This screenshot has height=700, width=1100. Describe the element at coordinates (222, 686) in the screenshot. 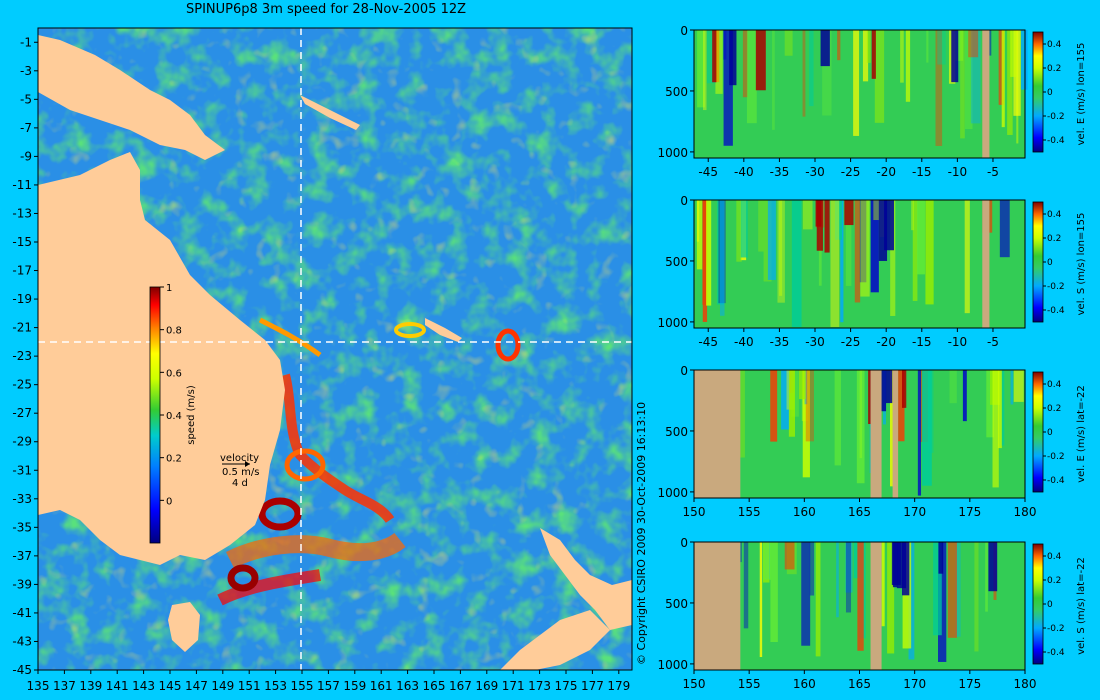

I see `map-x-tick-label: 149` at that location.